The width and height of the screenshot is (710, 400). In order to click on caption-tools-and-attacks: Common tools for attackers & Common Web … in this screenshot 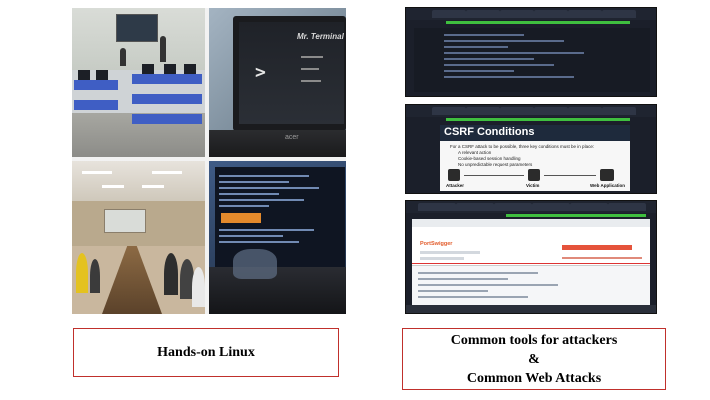, I will do `click(534, 359)`.